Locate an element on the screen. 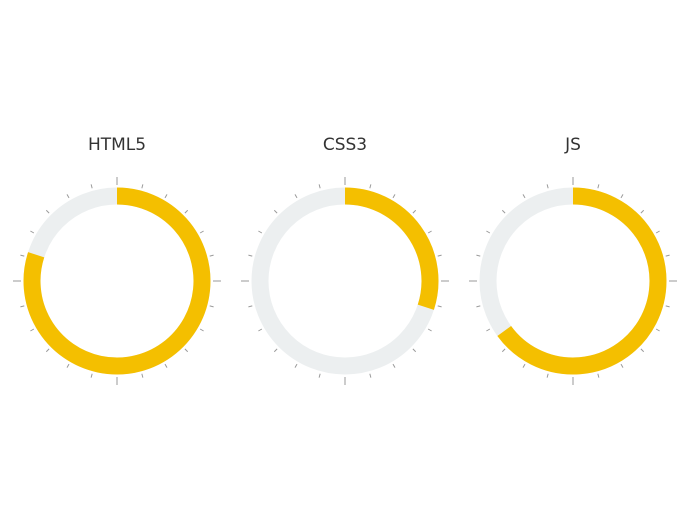 This screenshot has height=529, width=692. gauge-value-arc-html5 is located at coordinates (117, 281).